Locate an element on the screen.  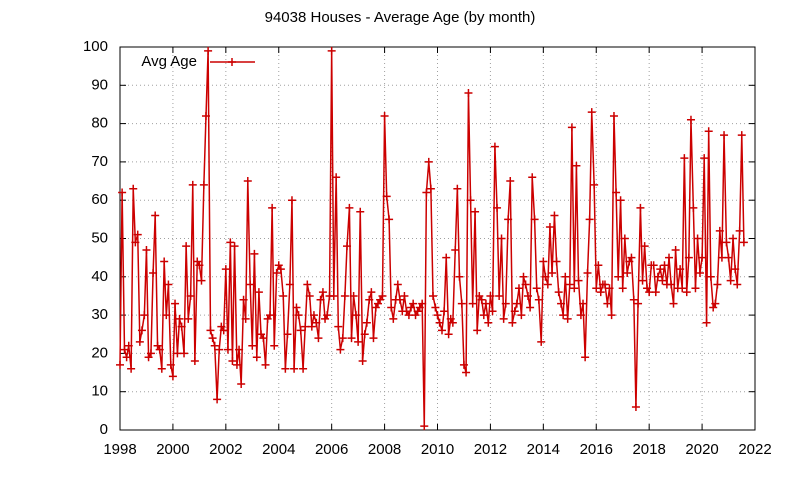
x-tick-label: 1998 is located at coordinates (119, 449).